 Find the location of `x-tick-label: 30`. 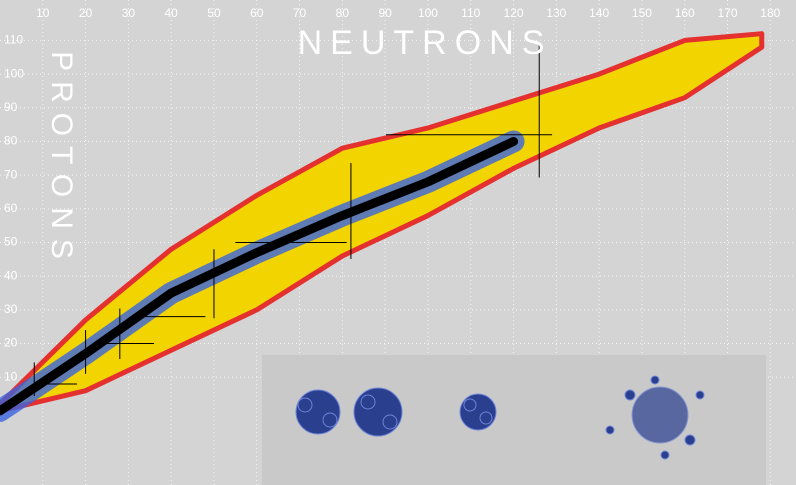

x-tick-label: 30 is located at coordinates (129, 13).